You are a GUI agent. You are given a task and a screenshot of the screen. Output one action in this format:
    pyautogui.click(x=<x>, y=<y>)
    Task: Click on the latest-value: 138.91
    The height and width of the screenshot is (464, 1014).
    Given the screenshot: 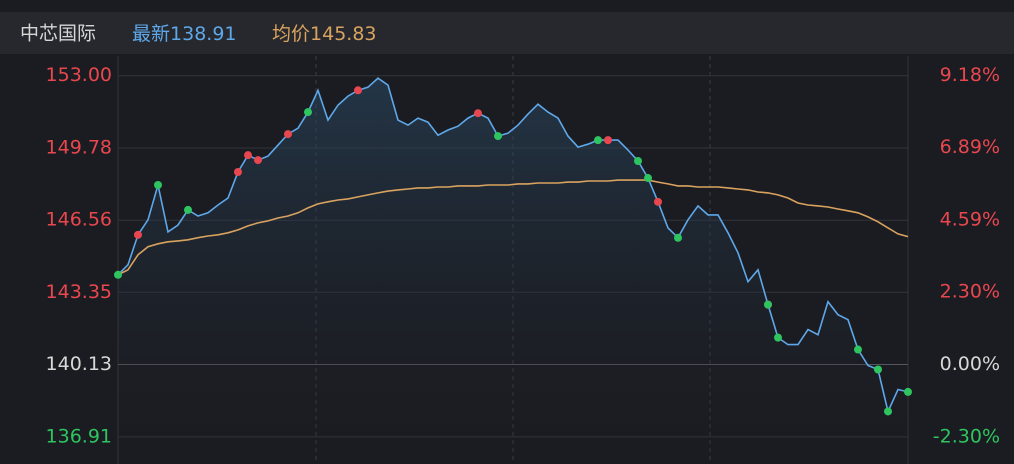 What is the action you would take?
    pyautogui.click(x=203, y=34)
    